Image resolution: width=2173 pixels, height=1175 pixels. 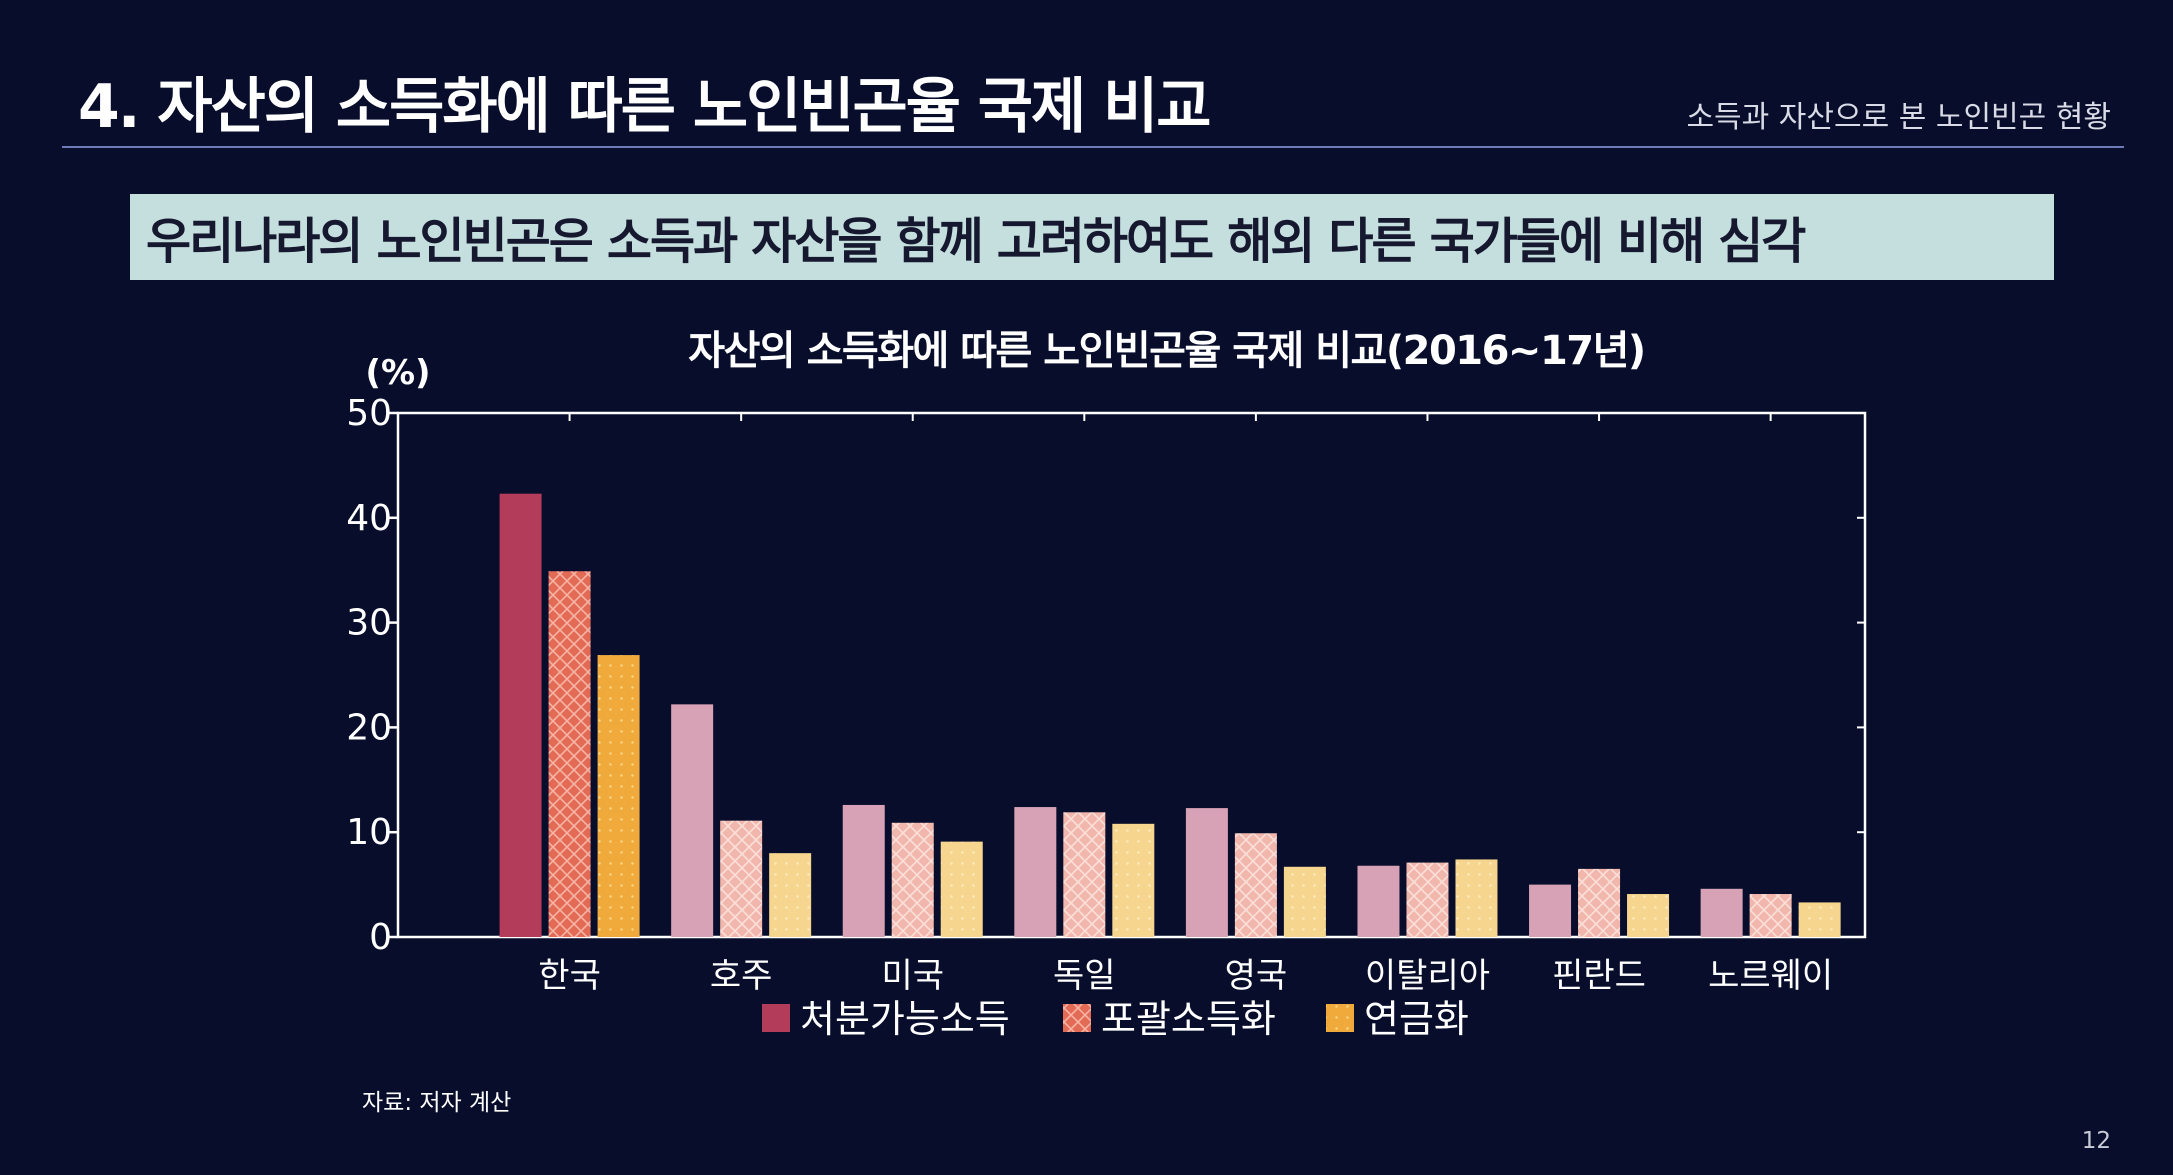 I want to click on y-axis-label: (%), so click(x=397, y=373).